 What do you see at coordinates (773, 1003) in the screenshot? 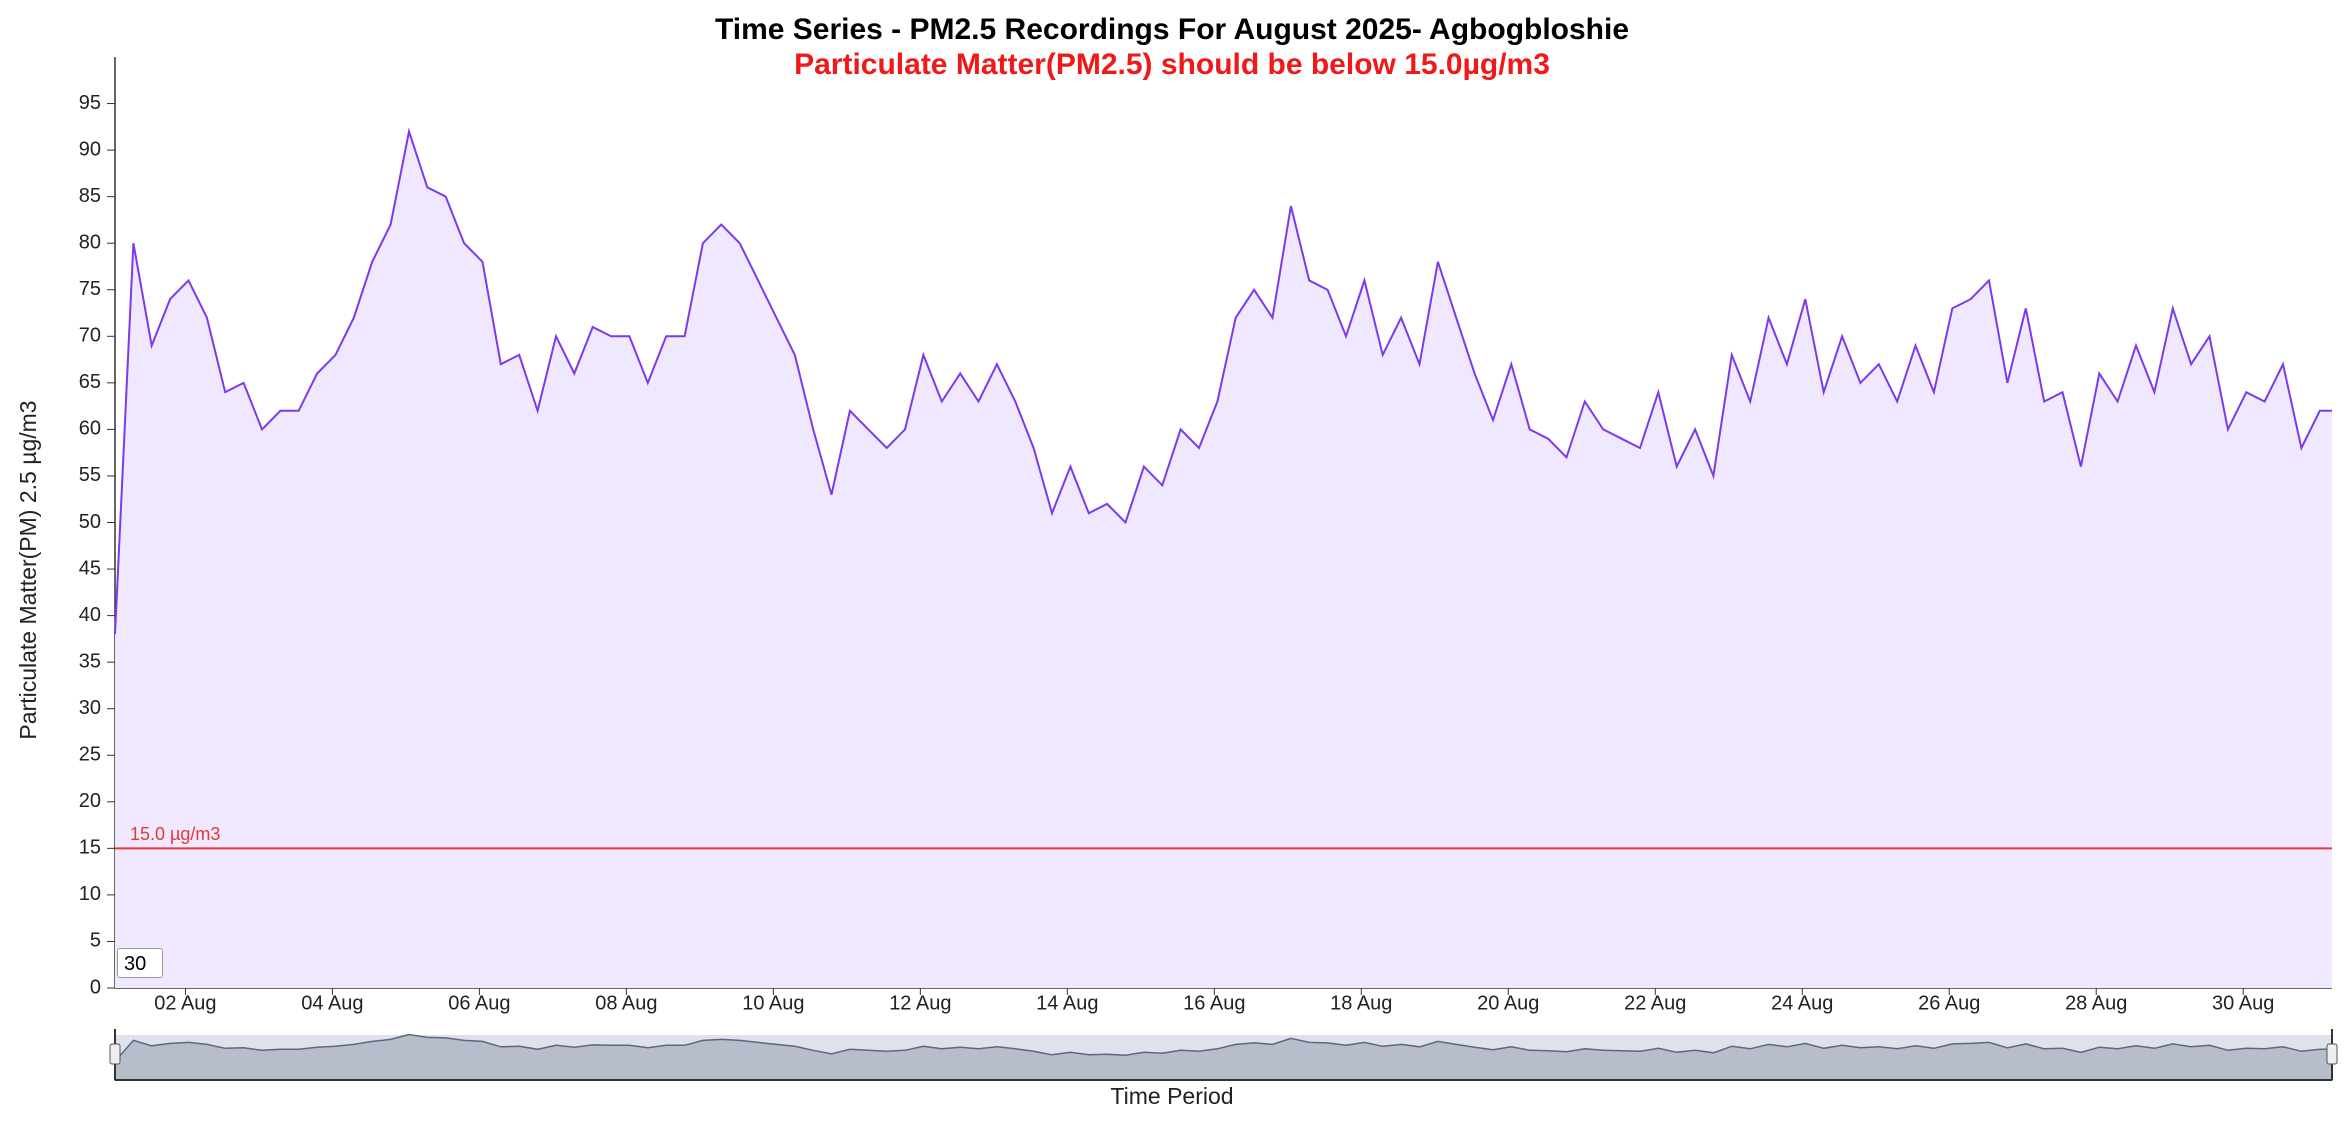
I see `x-tick-label: 10 Aug` at bounding box center [773, 1003].